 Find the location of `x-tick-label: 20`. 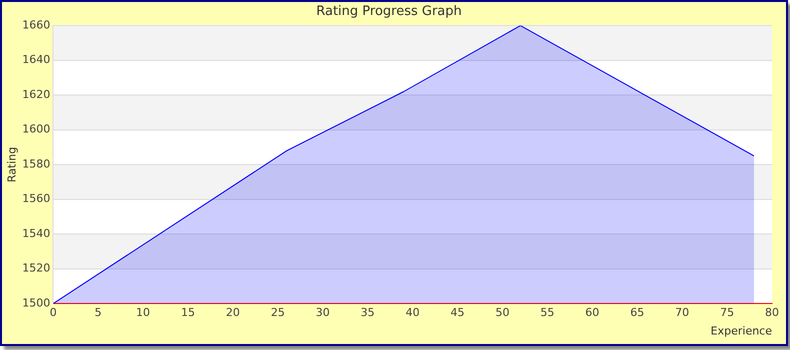

x-tick-label: 20 is located at coordinates (233, 313).